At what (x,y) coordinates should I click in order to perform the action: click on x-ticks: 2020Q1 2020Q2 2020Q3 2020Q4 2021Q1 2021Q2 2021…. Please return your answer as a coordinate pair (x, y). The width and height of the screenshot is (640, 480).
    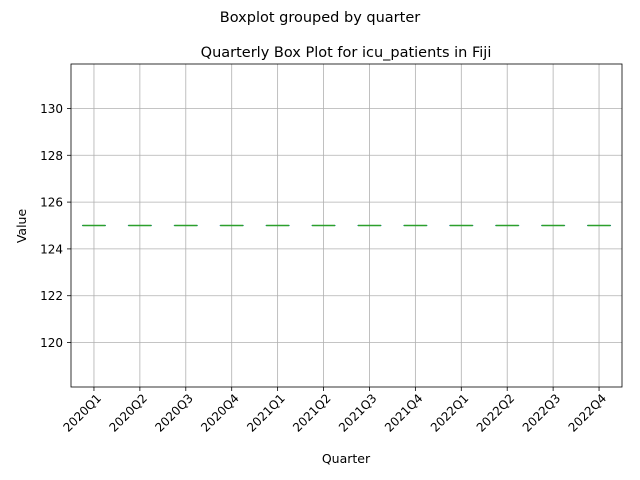
    Looking at the image, I should click on (335, 411).